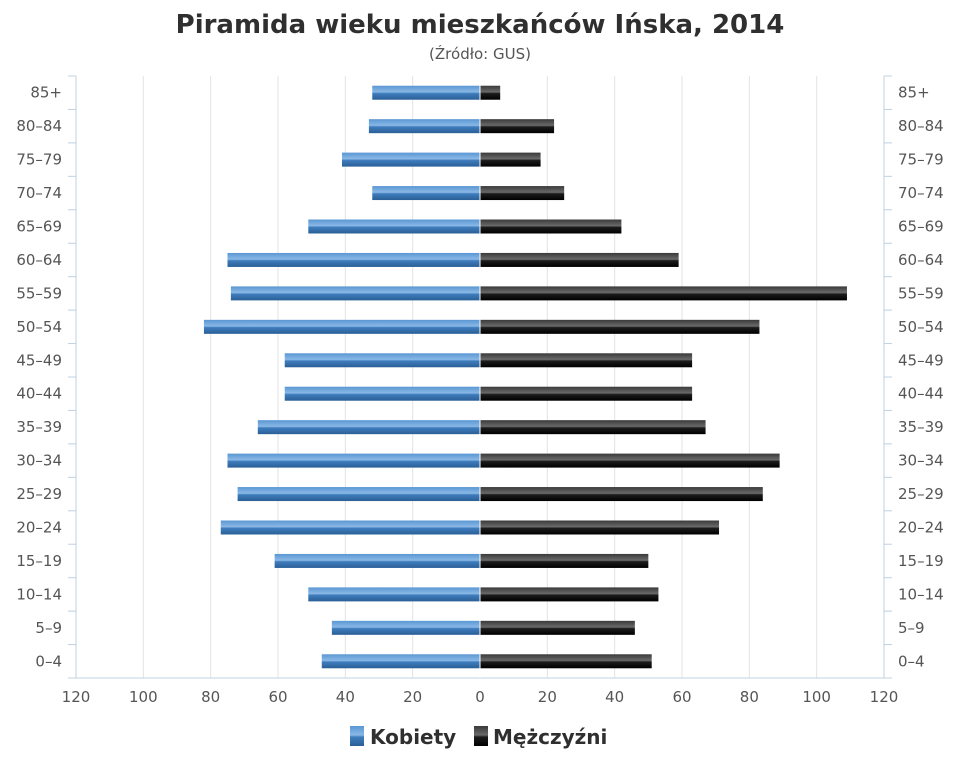 The image size is (960, 768). I want to click on category-label-left: 75–79, so click(39, 160).